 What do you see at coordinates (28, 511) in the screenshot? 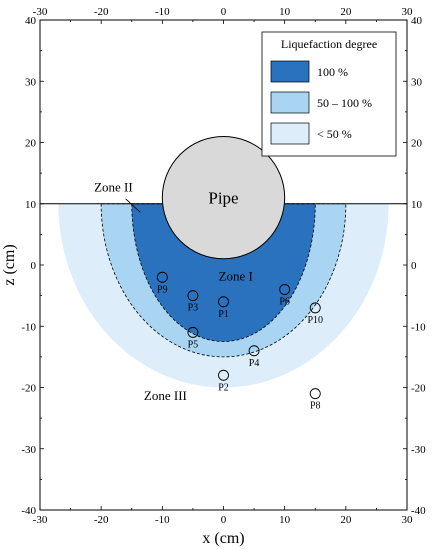
I see `y-tick-label: -40` at bounding box center [28, 511].